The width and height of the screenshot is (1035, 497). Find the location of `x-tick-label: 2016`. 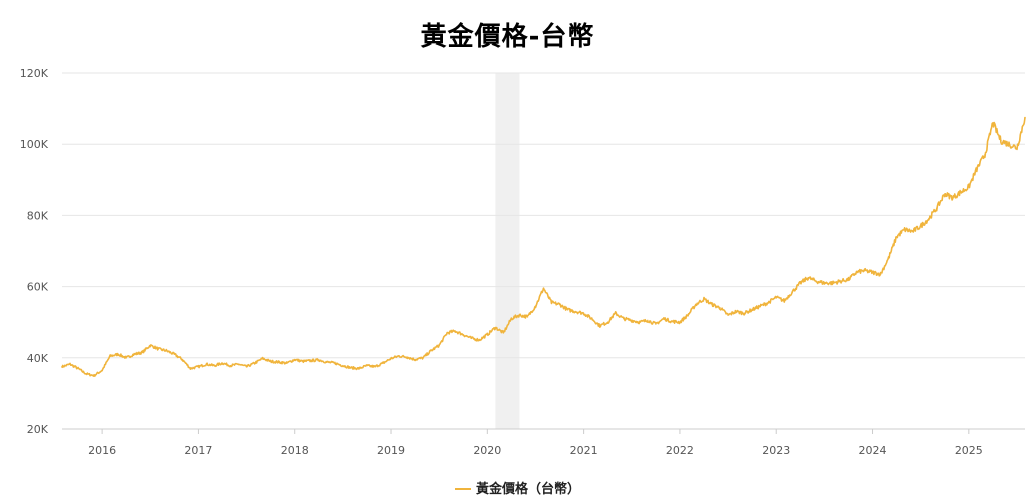

x-tick-label: 2016 is located at coordinates (102, 450).